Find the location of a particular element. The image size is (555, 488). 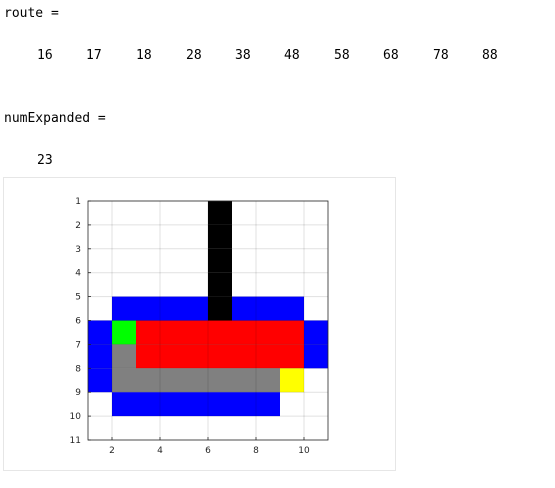

route-label: route = is located at coordinates (31, 13).